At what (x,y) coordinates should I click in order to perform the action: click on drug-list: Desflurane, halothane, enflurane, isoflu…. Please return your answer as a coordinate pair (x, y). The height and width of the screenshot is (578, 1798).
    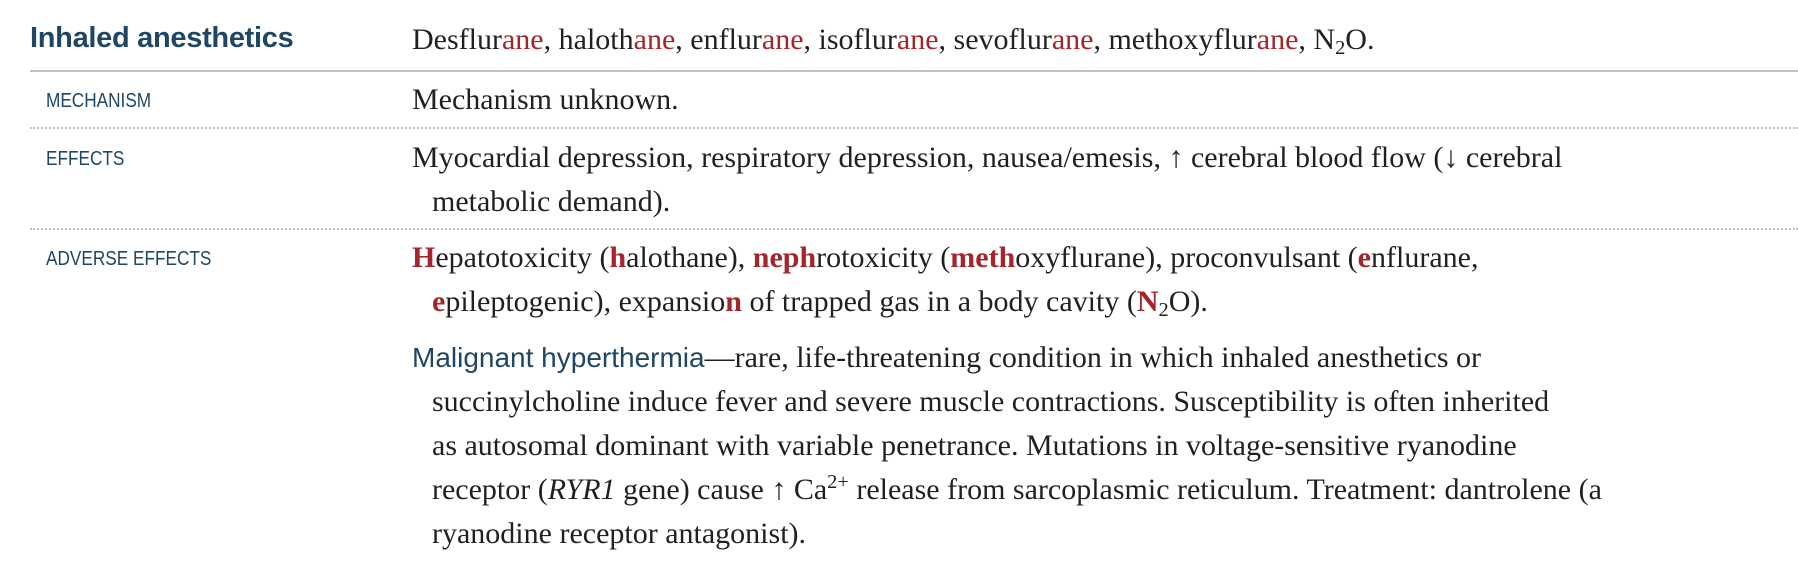
    Looking at the image, I should click on (893, 41).